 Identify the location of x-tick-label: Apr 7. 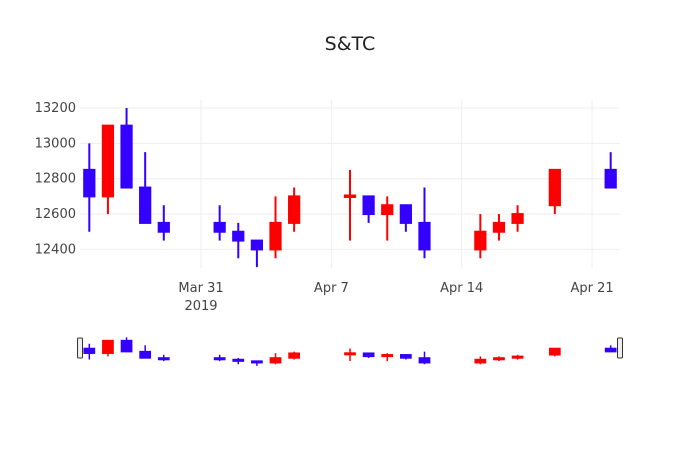
(331, 288).